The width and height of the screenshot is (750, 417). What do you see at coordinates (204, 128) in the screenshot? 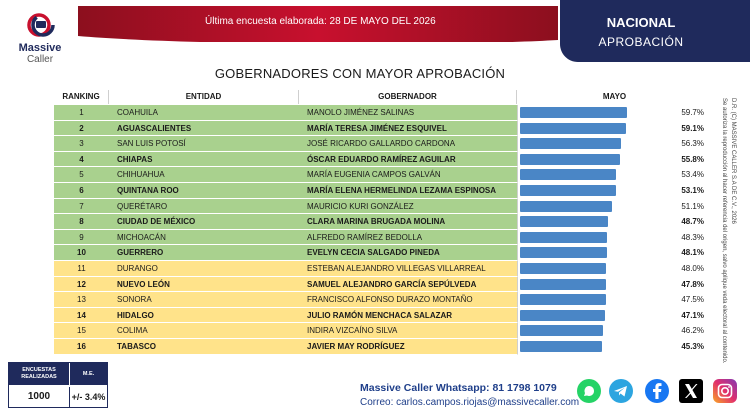
I see `entidad-cell: AGUASCALIENTES` at bounding box center [204, 128].